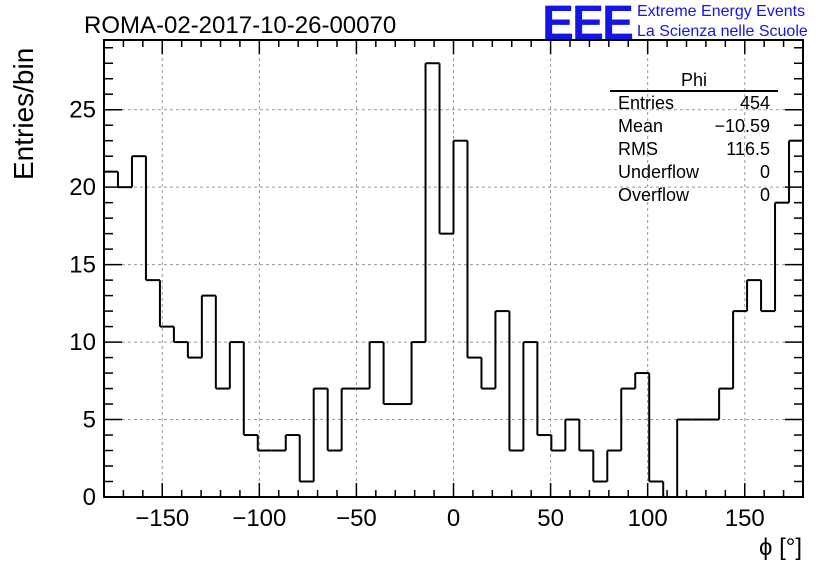 This screenshot has height=572, width=836. Describe the element at coordinates (259, 518) in the screenshot. I see `x-tick-label: −100` at that location.